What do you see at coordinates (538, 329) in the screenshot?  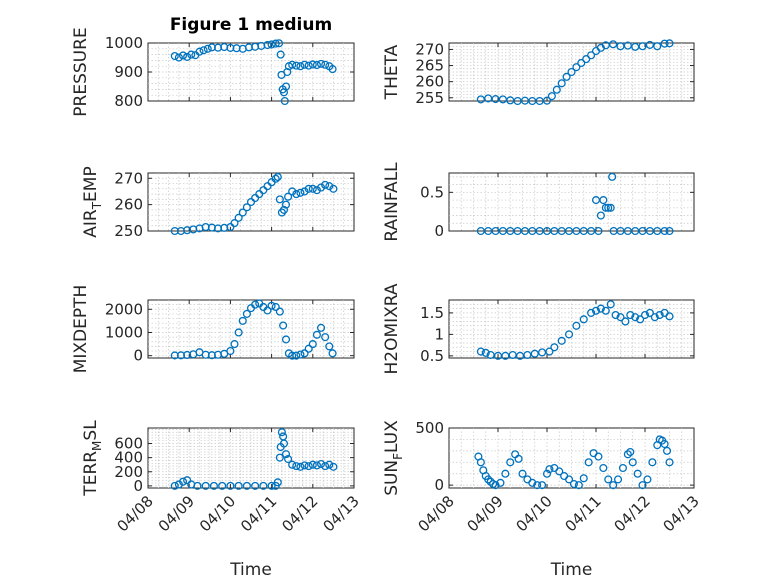 I see `subplot-h2omixra: 0.5 1 1.5 H2OMIXRA` at bounding box center [538, 329].